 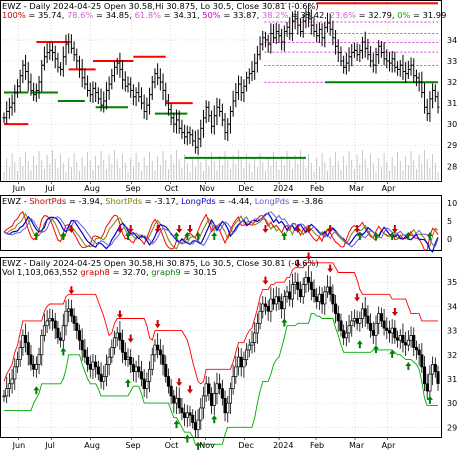 I want to click on x-tick-label: Apr, so click(x=389, y=445).